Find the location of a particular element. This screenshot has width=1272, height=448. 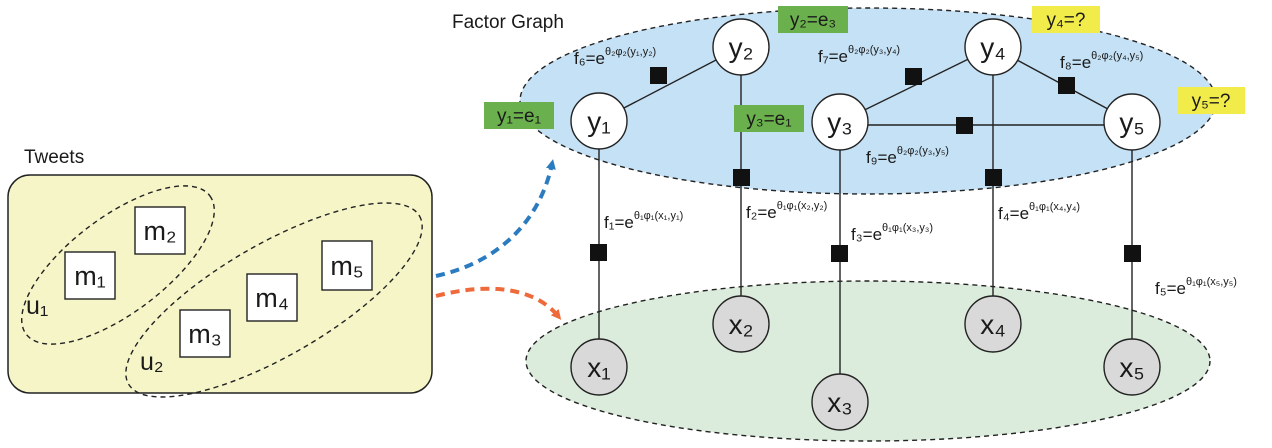

factor-label-f5: f₅=eθ₁φ₁(x₅,y₅) is located at coordinates (1196, 287).